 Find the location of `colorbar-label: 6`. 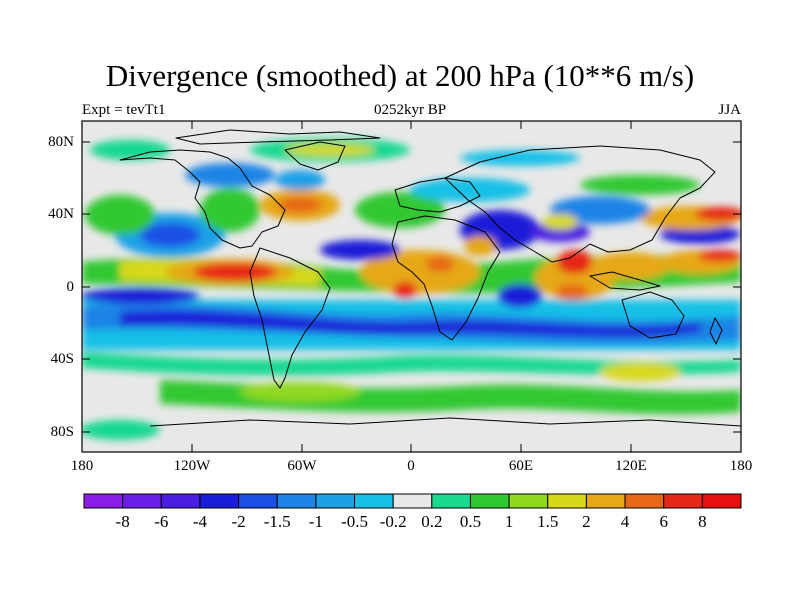

colorbar-label: 6 is located at coordinates (663, 521).